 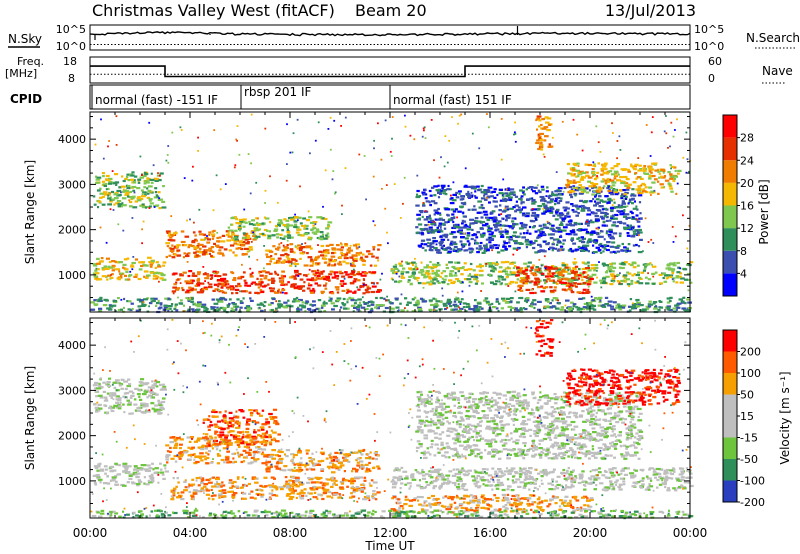 I want to click on nsearch-tick-bottom: 10^0, so click(x=709, y=46).